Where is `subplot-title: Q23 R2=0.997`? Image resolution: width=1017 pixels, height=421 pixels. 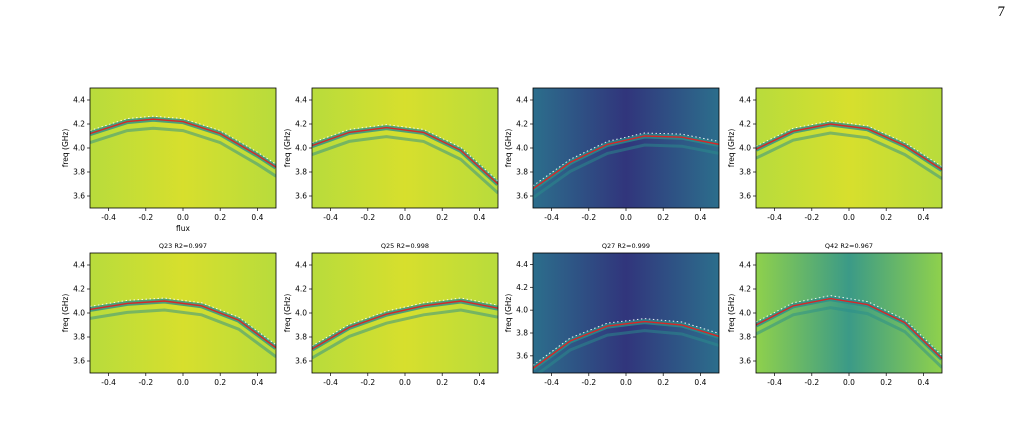 subplot-title: Q23 R2=0.997 is located at coordinates (183, 246).